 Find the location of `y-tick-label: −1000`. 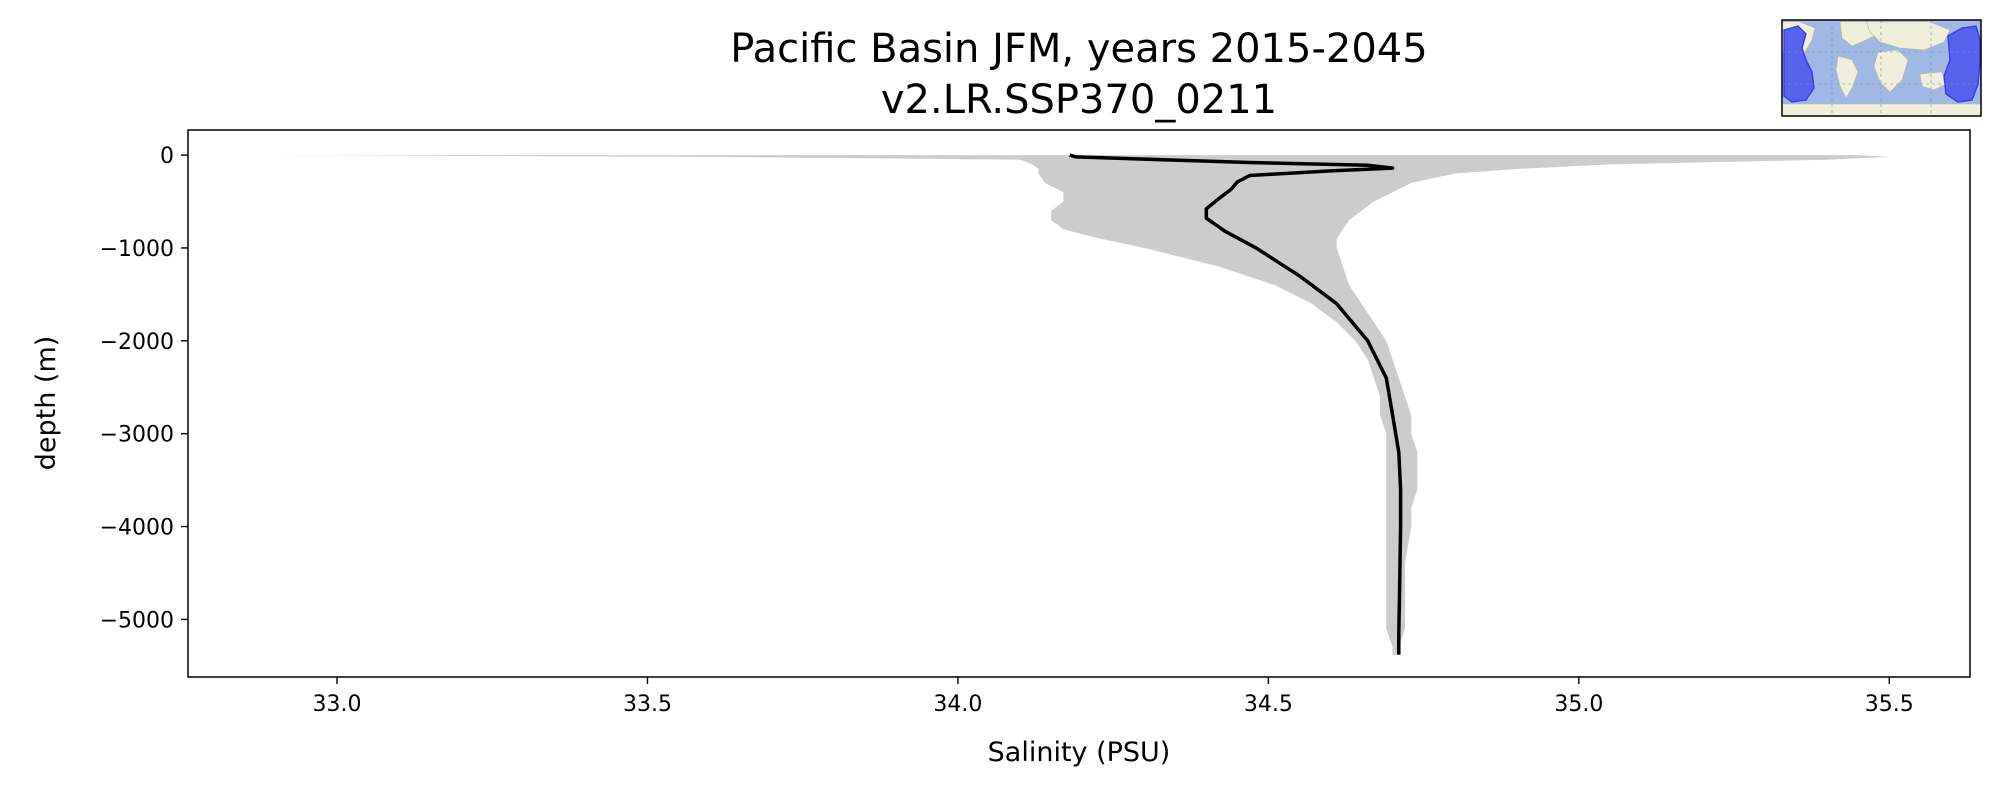

y-tick-label: −1000 is located at coordinates (137, 249).